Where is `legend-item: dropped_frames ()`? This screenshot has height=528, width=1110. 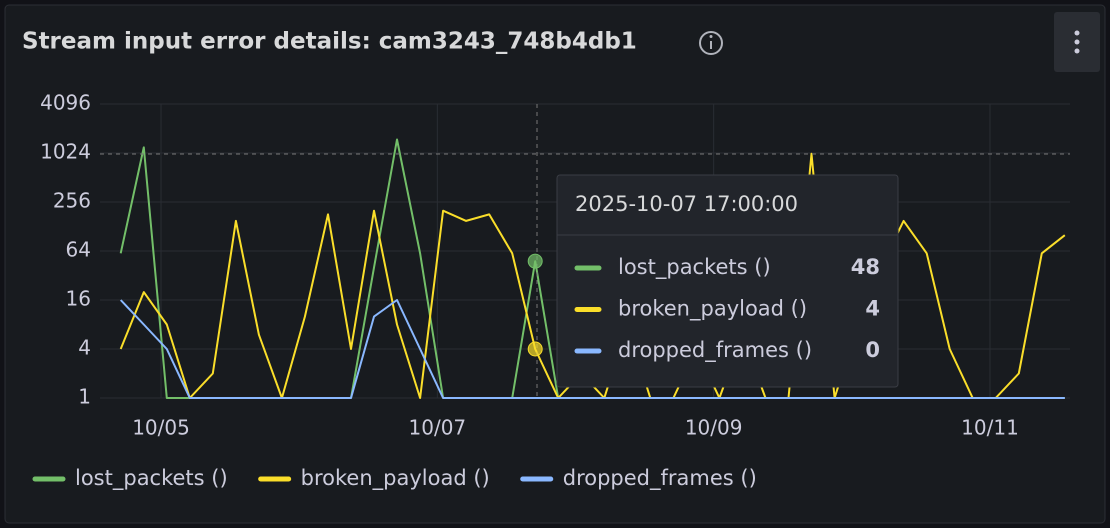
legend-item: dropped_frames () is located at coordinates (638, 478).